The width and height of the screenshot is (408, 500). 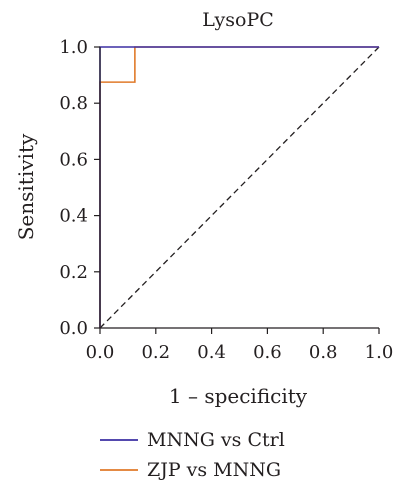 What do you see at coordinates (26, 186) in the screenshot?
I see `y-axis-title: Sensitivity` at bounding box center [26, 186].